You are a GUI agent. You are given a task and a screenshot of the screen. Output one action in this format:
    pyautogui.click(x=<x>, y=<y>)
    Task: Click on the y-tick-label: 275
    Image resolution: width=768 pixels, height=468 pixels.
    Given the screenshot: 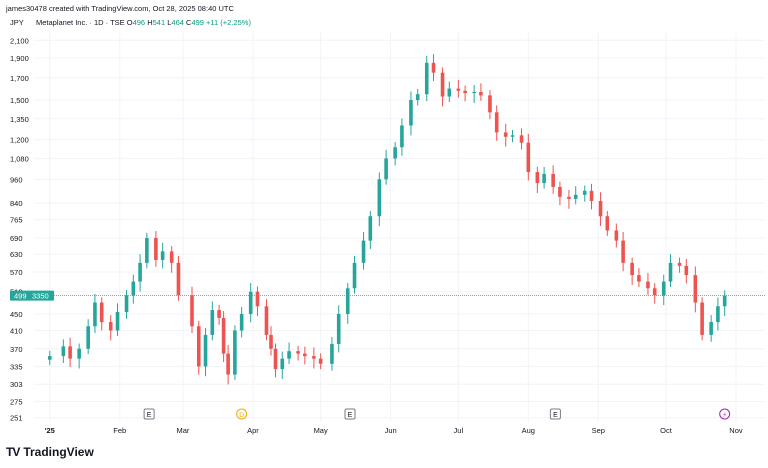 What is the action you would take?
    pyautogui.click(x=16, y=401)
    